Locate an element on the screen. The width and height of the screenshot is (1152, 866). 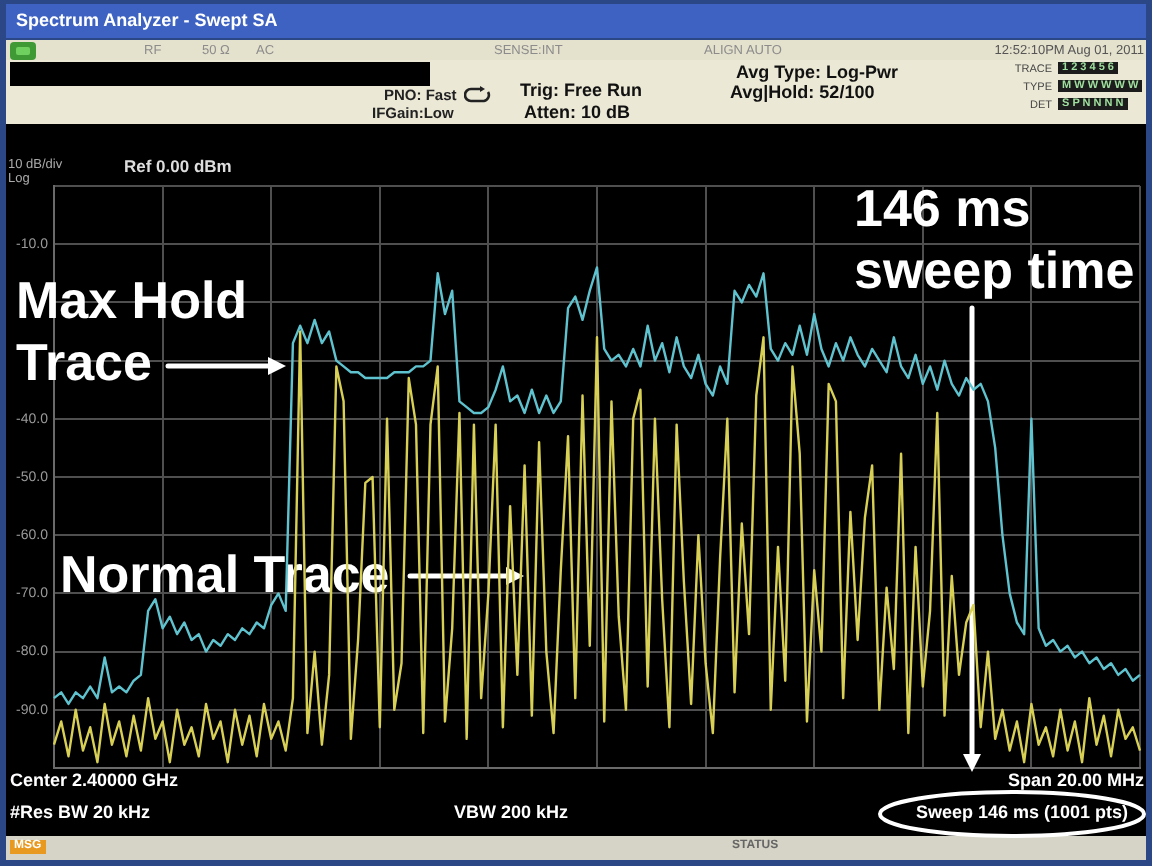
text: Span 20.00 MHz is located at coordinates (1075, 780).